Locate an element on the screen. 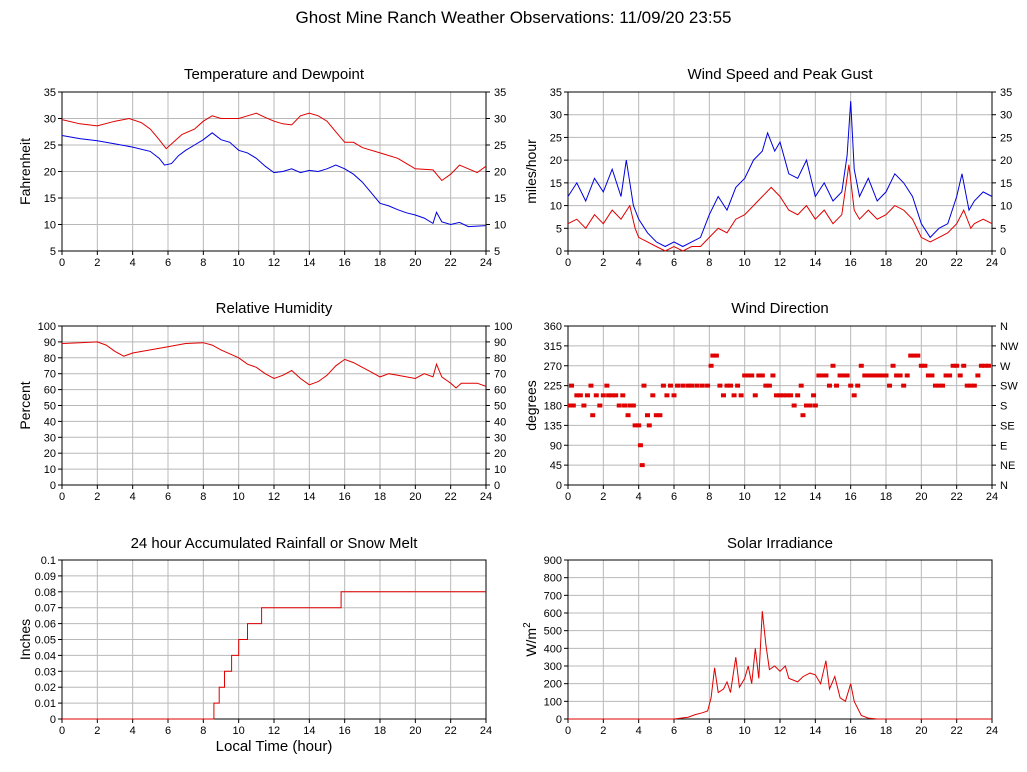  humidity-title: Relative Humidity is located at coordinates (274, 308).